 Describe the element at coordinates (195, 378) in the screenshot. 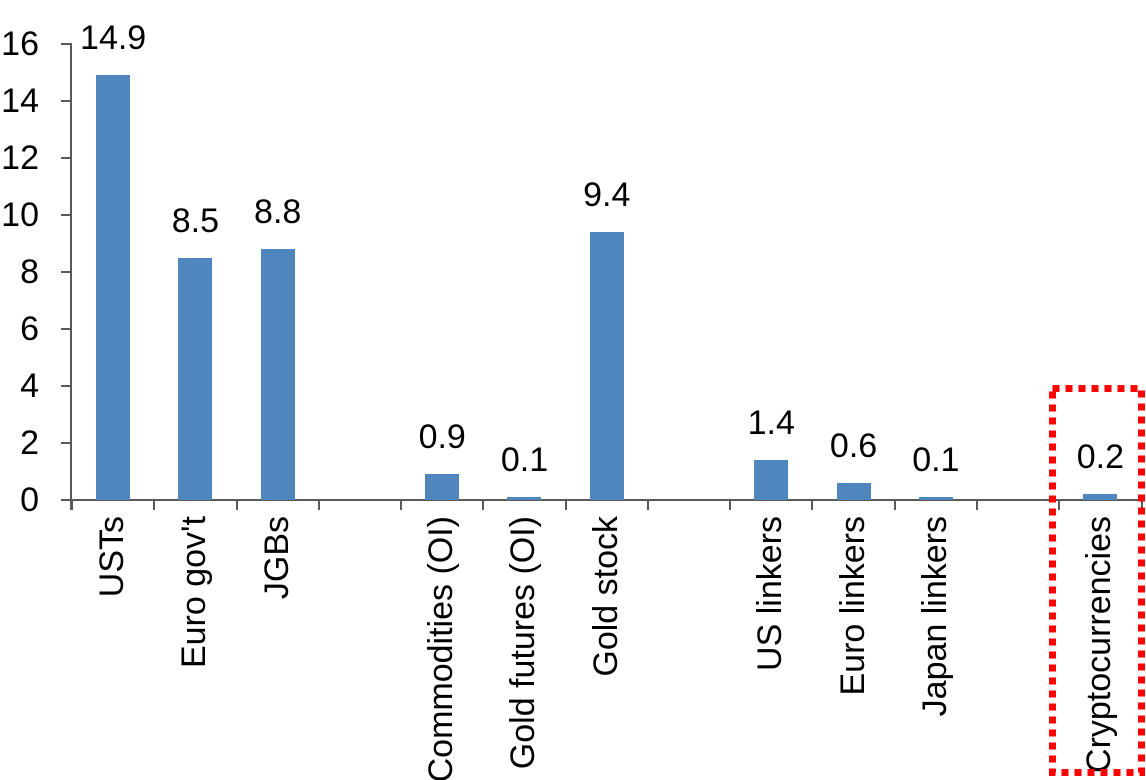

I see `bar-euro-gov-t` at that location.